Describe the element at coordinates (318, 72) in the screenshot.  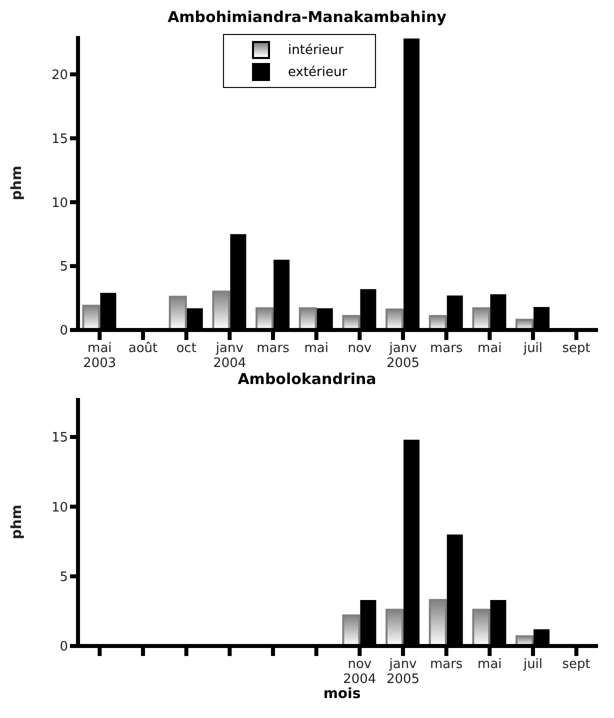
I see `legend-label: extérieur` at that location.